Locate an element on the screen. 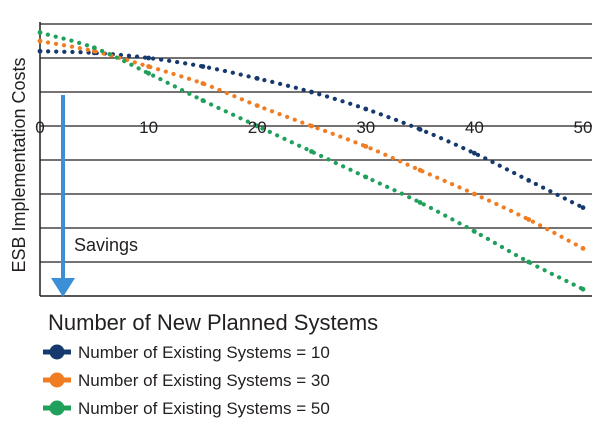  legend-item-1: Number of Existing Systems = 10 is located at coordinates (186, 352).